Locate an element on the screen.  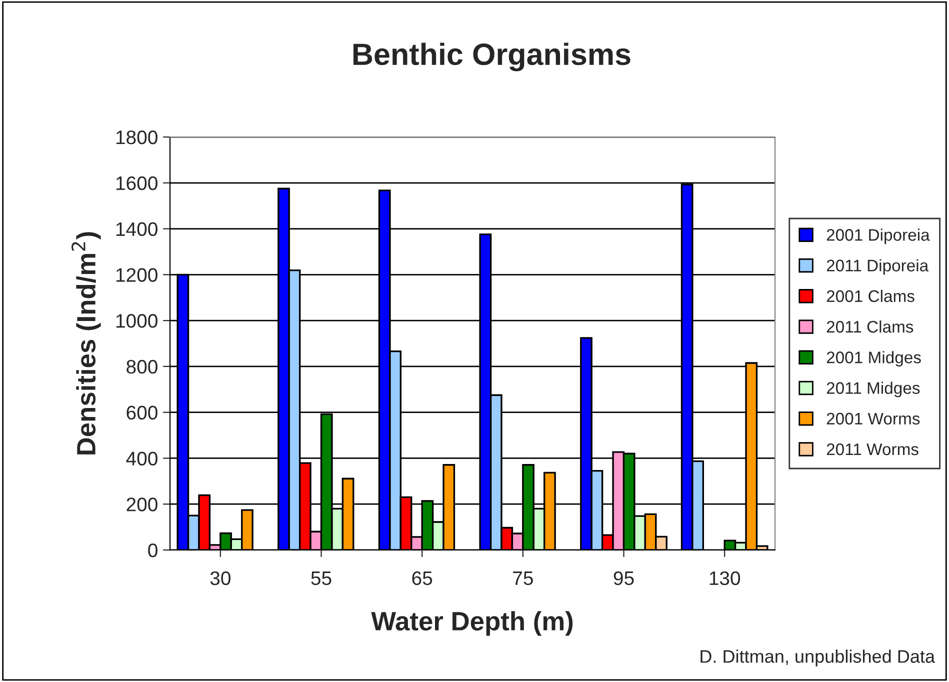
y-axis-title: Densities (Ind/m$^{2}$) is located at coordinates (86, 343).